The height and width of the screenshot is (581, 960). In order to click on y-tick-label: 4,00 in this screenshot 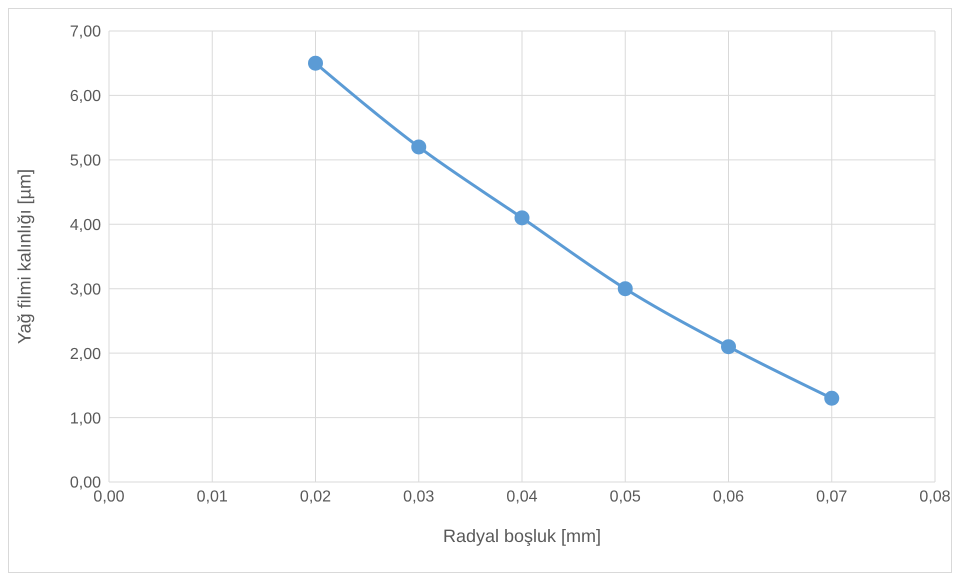, I will do `click(86, 225)`.